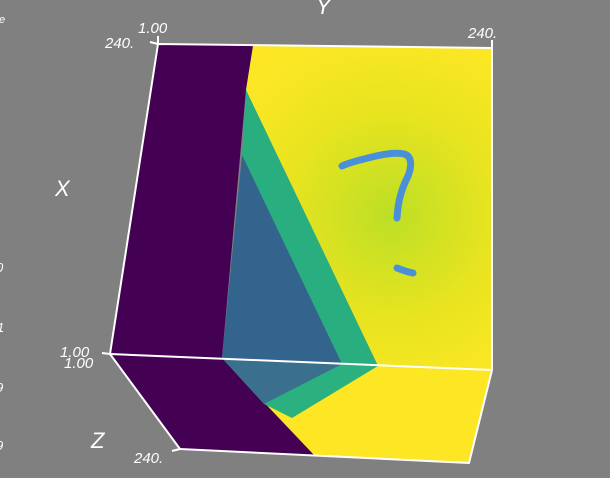  What do you see at coordinates (282, 259) in the screenshot?
I see `front-face-teal-triangle` at bounding box center [282, 259].